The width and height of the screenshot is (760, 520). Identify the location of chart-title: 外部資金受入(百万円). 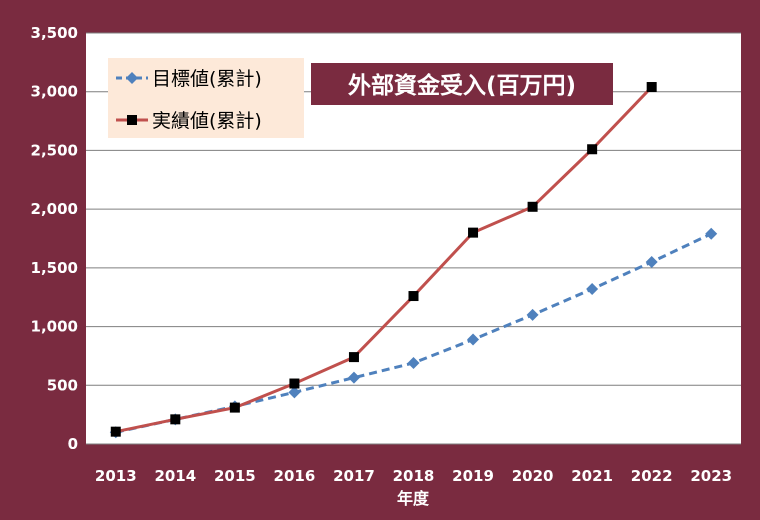
(462, 84).